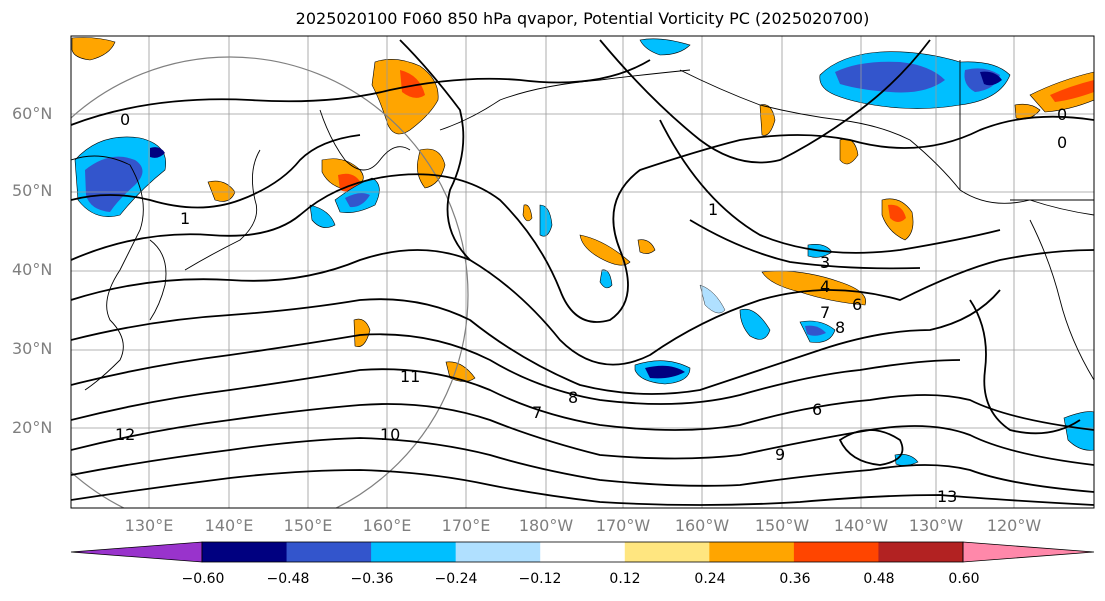  I want to click on colorbar, so click(582, 552).